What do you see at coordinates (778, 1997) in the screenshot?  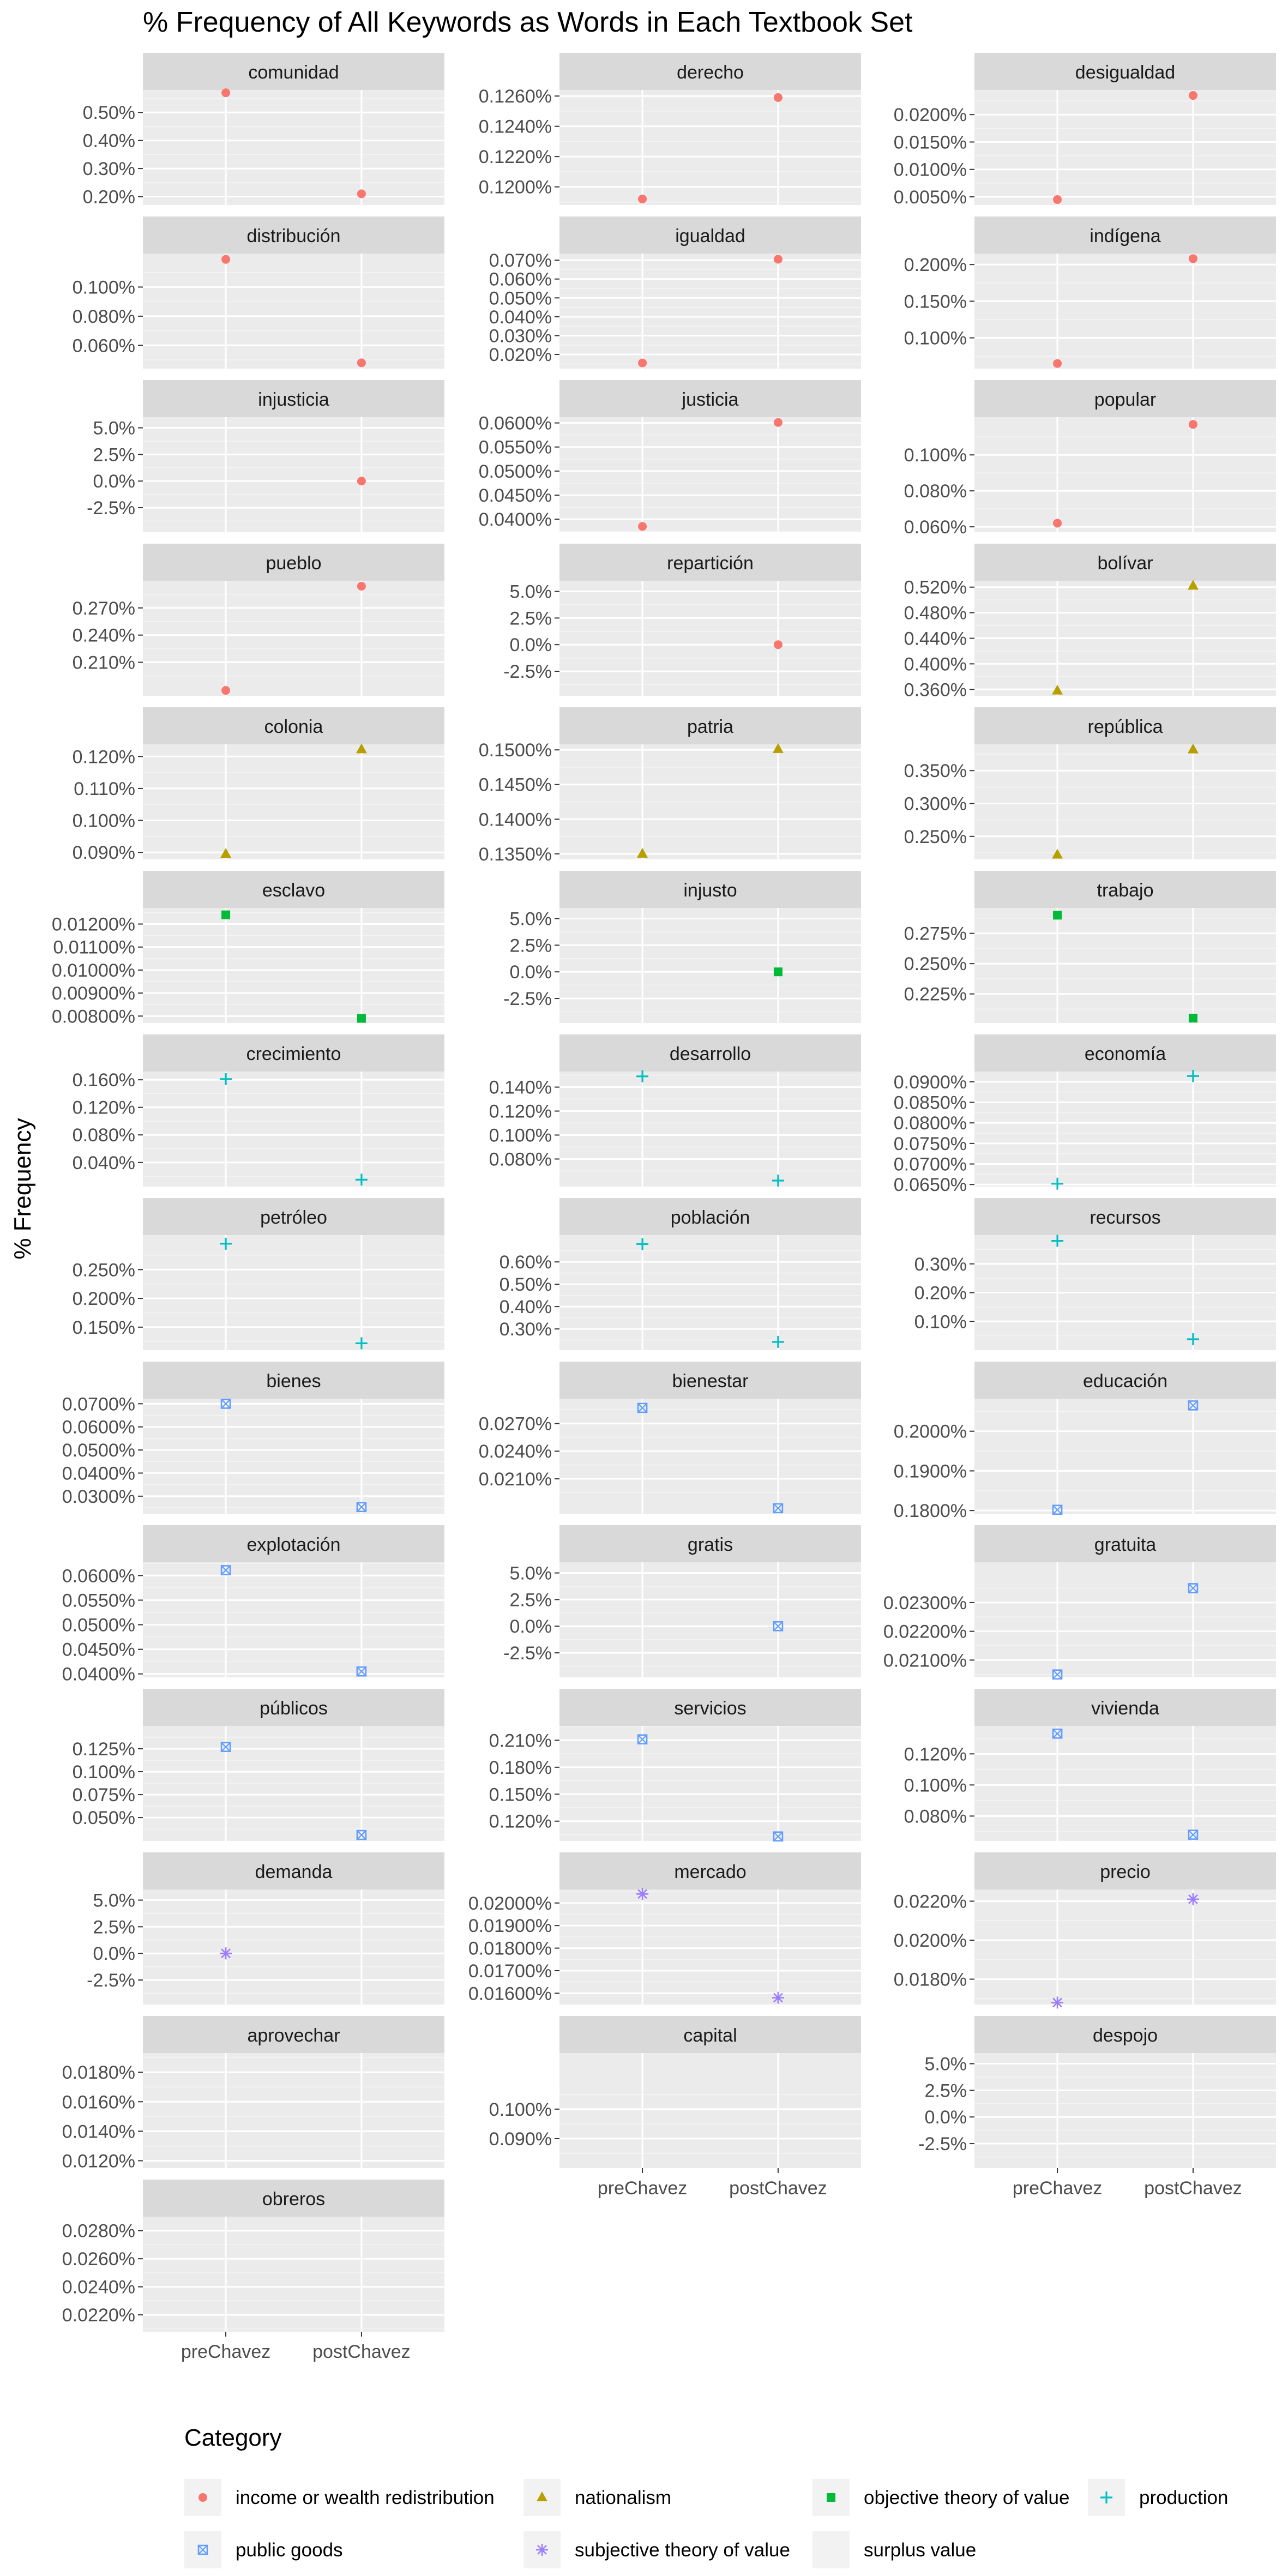 I see `point-mercado-postchavez` at bounding box center [778, 1997].